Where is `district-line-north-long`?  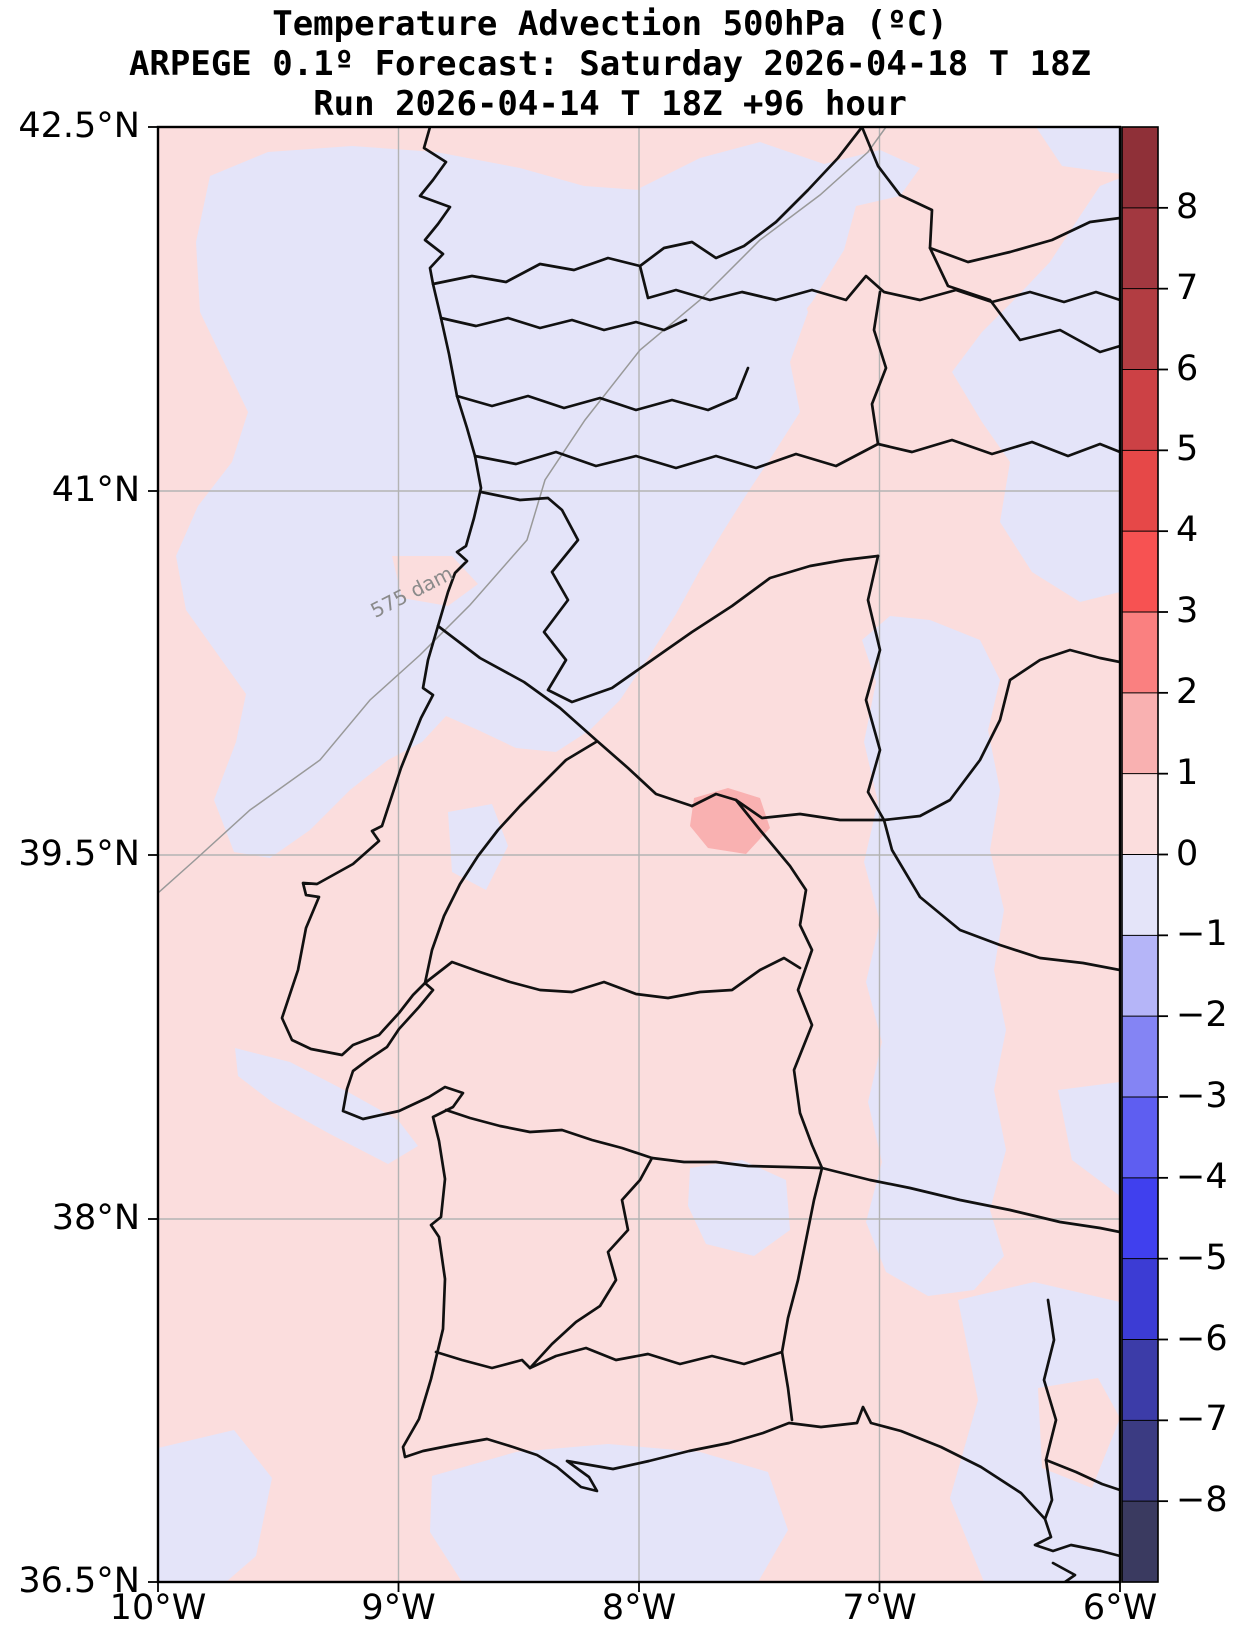 district-line-north-long is located at coordinates (879, 284).